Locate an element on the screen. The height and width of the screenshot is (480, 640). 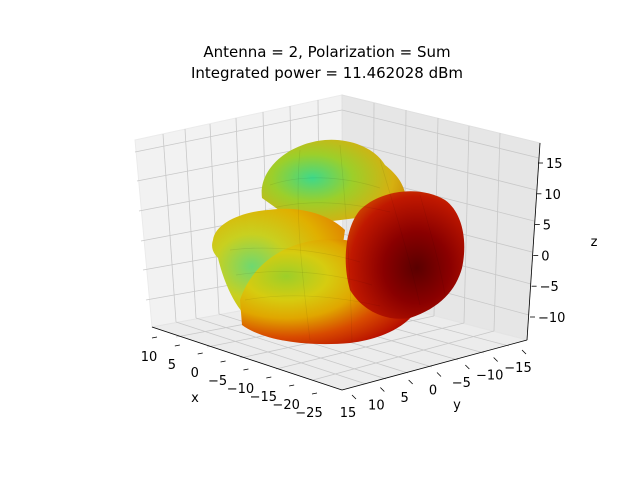
y-axis-ticks: 15 10 5 0 −5 −10 −15 is located at coordinates (436, 385).